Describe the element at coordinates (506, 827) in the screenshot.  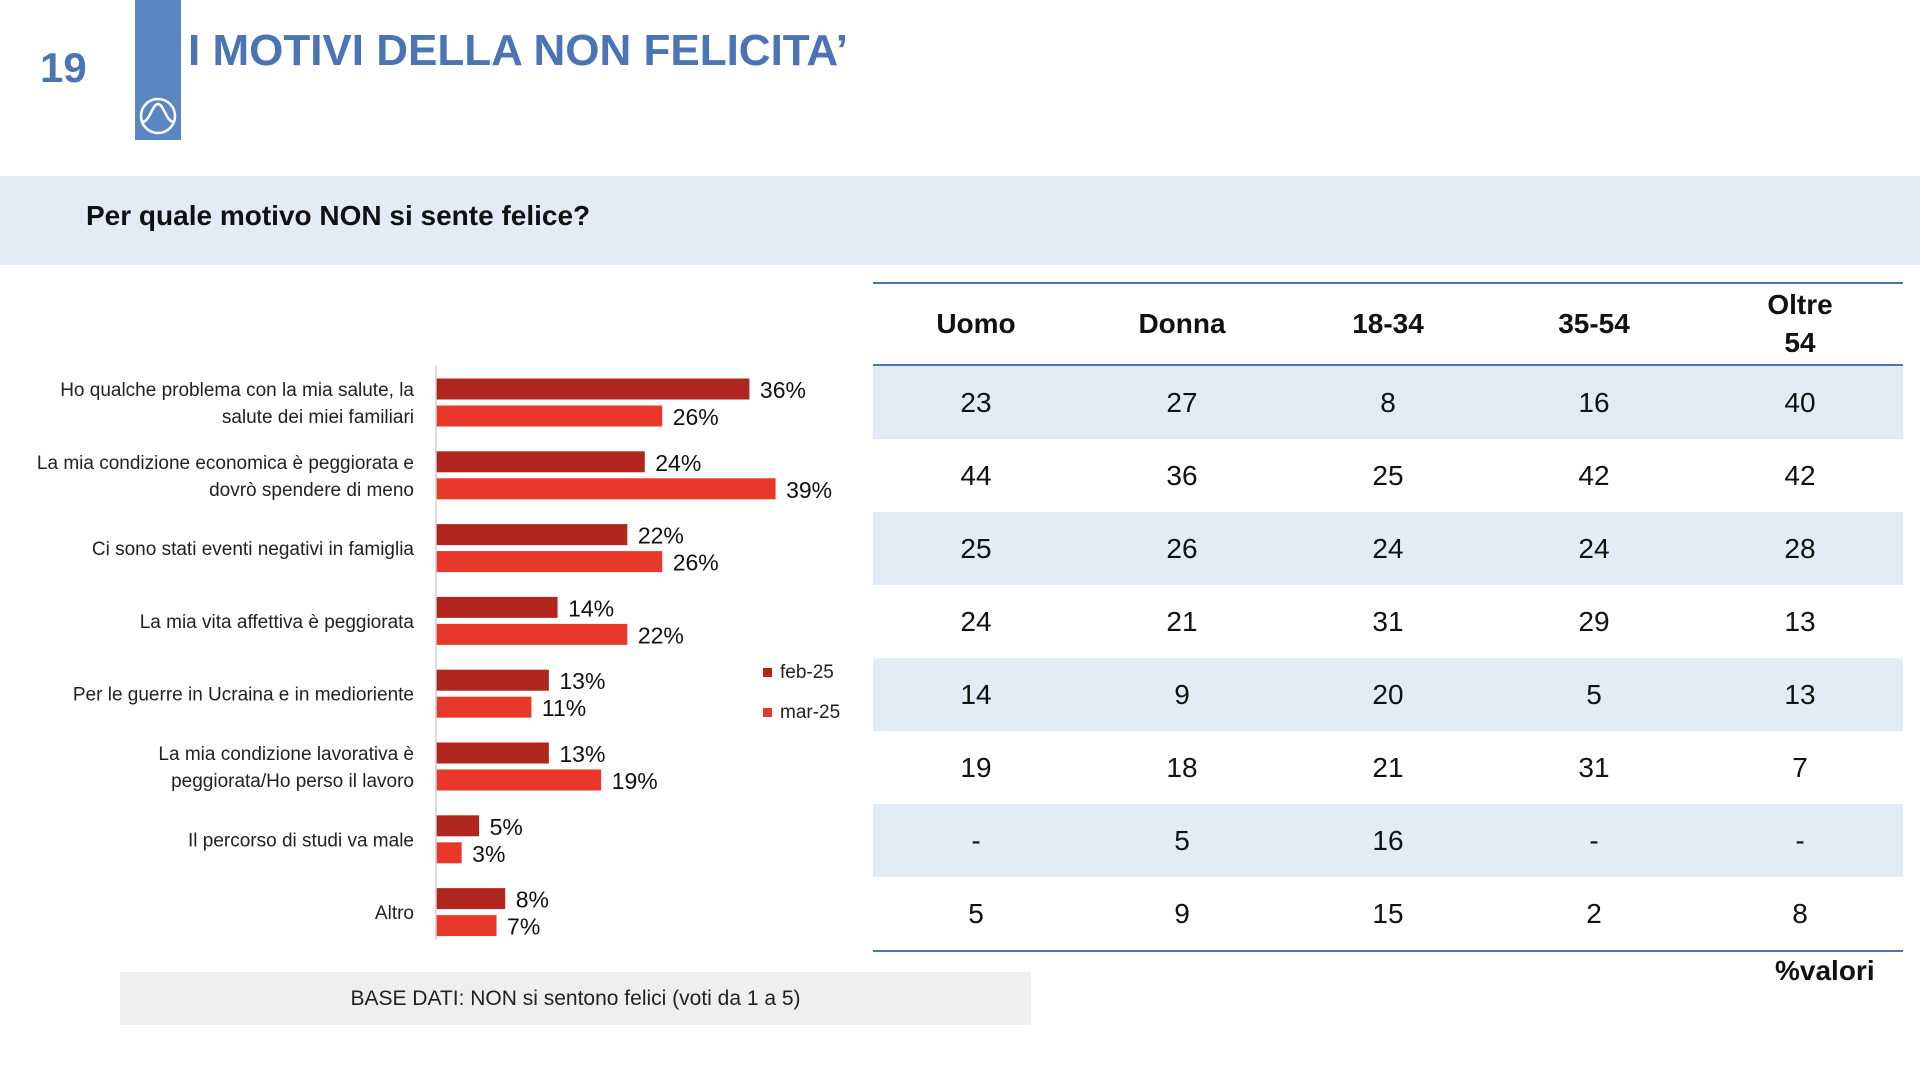
I see `data-label-feb-25: 5%` at that location.